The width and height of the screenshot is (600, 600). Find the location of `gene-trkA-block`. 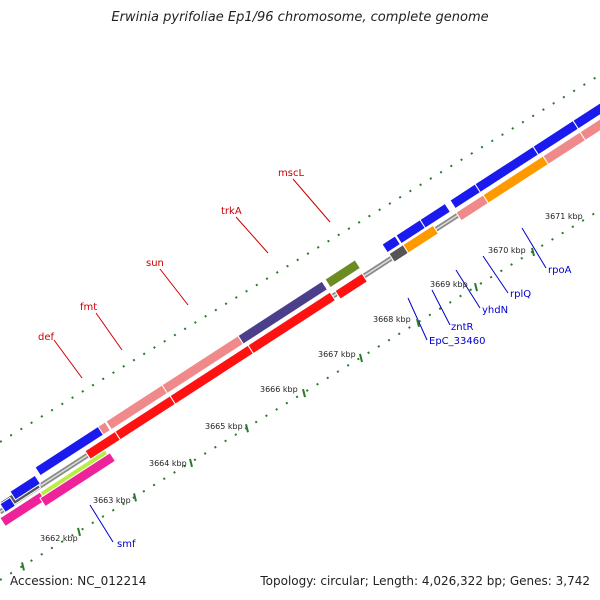

gene-trkA-block is located at coordinates (283, 312).